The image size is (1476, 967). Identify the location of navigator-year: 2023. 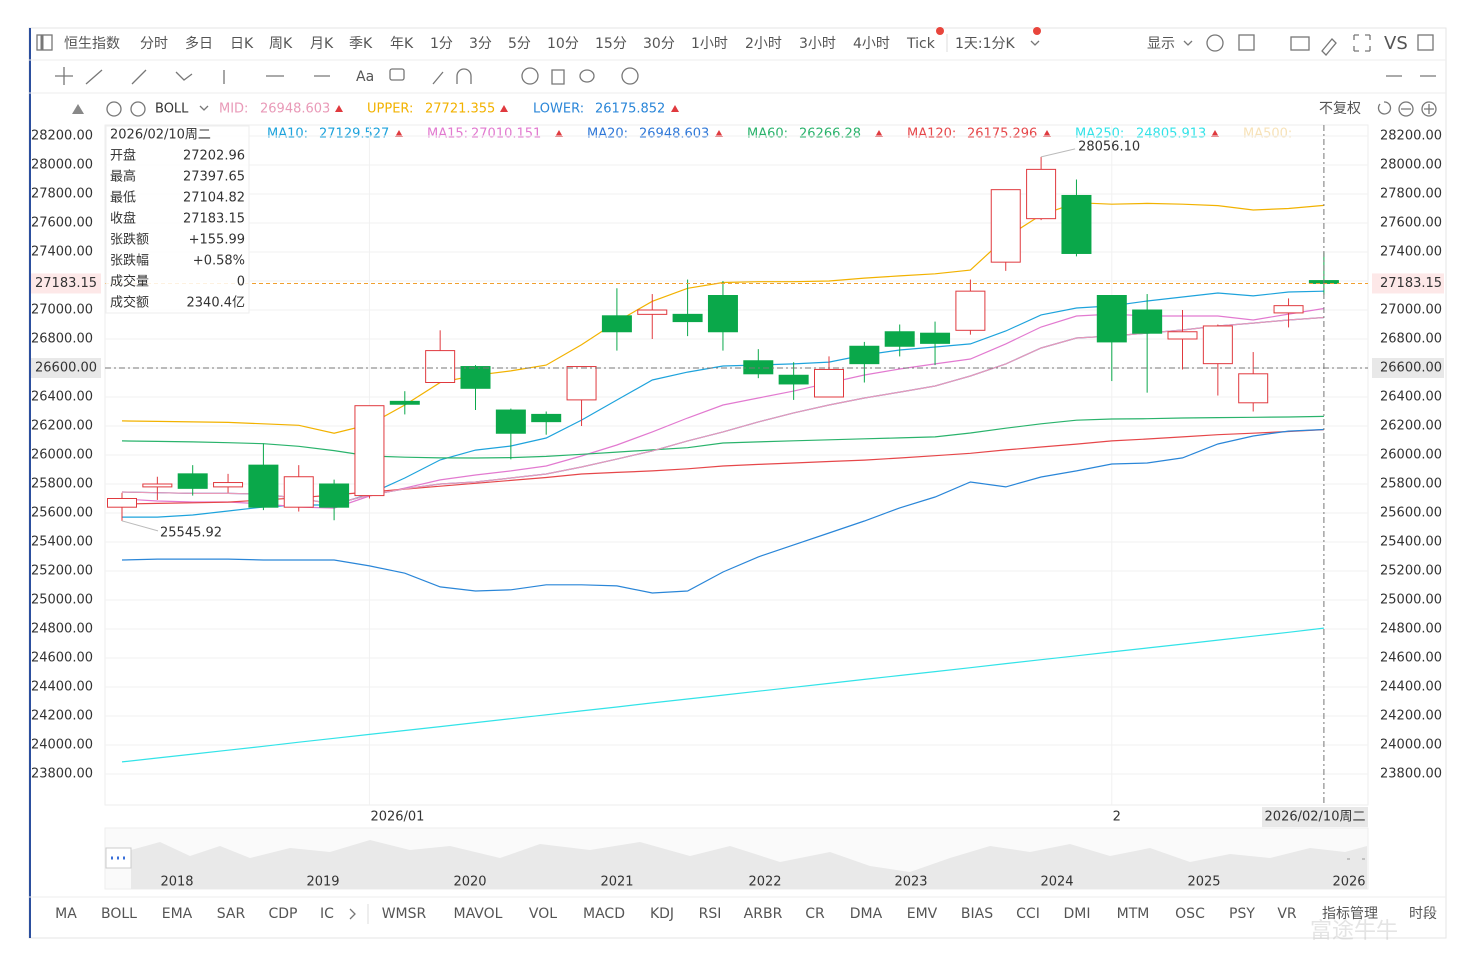
(910, 882).